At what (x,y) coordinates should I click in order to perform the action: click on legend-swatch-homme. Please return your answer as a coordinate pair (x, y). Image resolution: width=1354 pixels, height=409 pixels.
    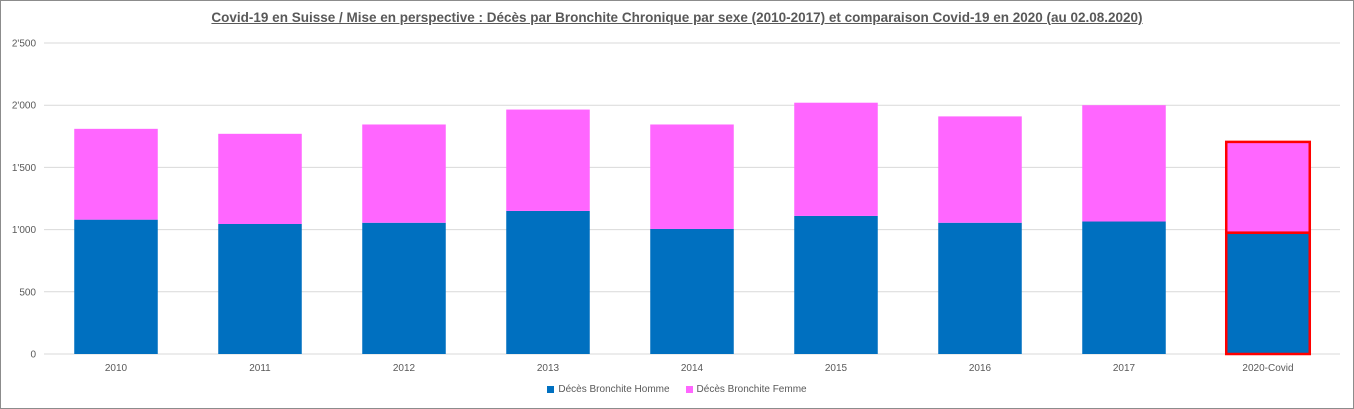
    Looking at the image, I should click on (551, 389).